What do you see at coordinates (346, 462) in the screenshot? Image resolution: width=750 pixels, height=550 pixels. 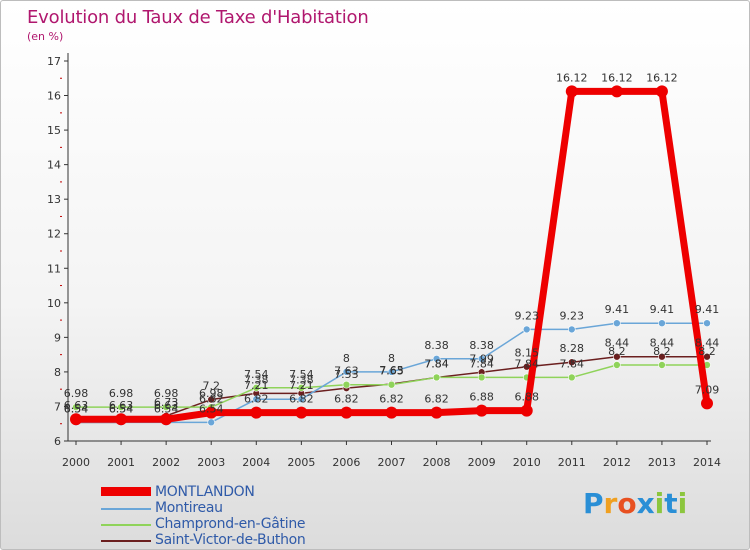 I see `x-tick-label: 2006` at bounding box center [346, 462].